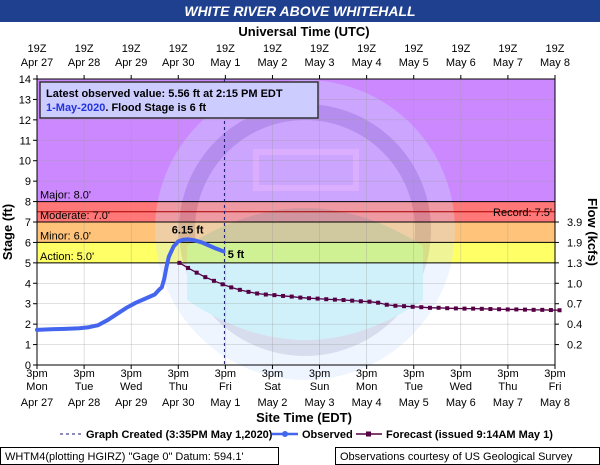 The width and height of the screenshot is (600, 465). Describe the element at coordinates (28, 223) in the screenshot. I see `left-tick-label: 7` at that location.